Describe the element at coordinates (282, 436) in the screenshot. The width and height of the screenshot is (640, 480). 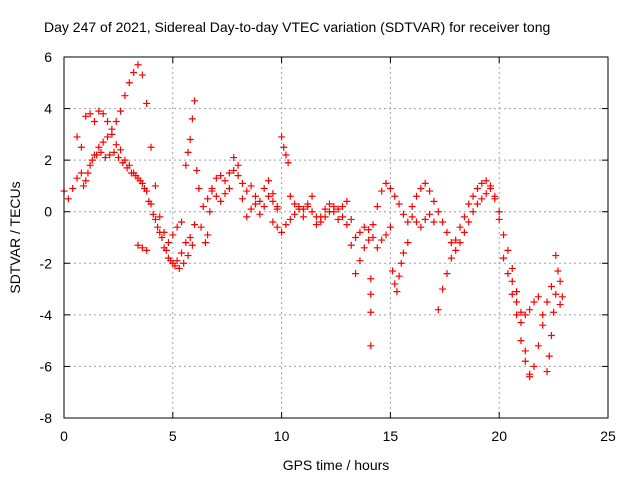
I see `x-tick-label: 10` at that location.